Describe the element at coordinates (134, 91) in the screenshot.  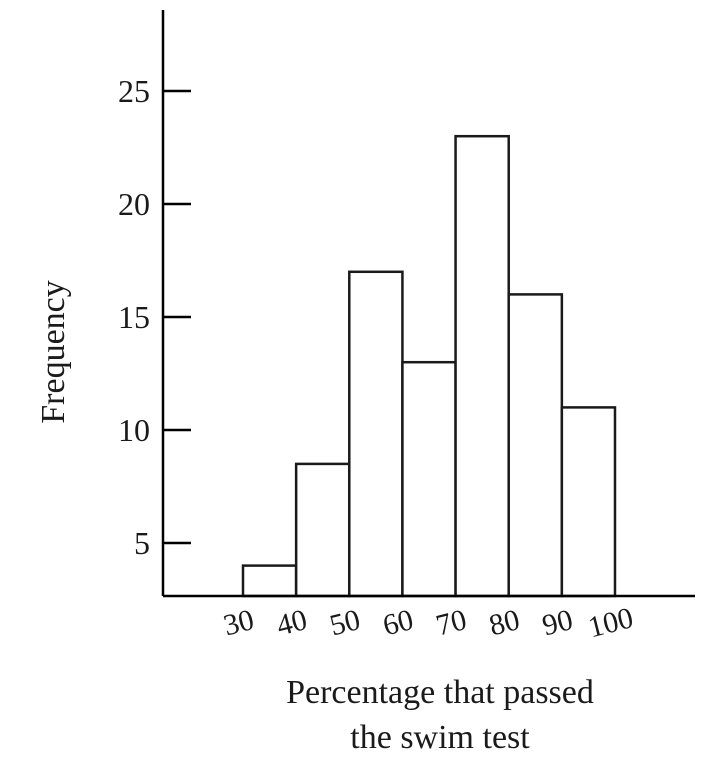
I see `y-tick-label: 25` at that location.